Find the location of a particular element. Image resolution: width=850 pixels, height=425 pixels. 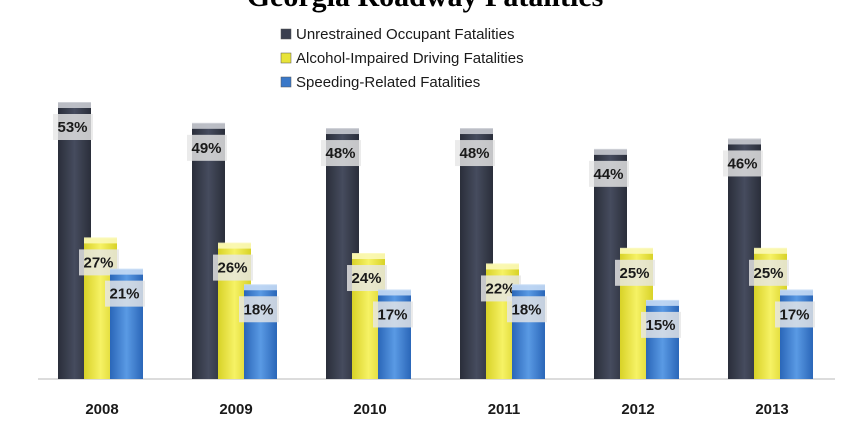

chart-title: Georgia Roadway Fatalities is located at coordinates (425, 6).